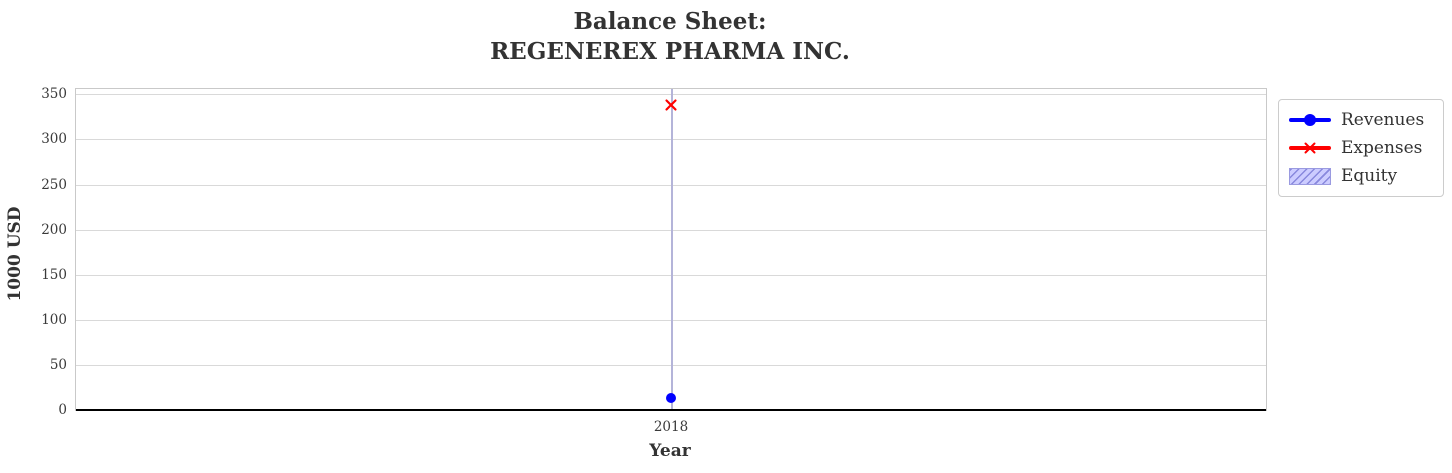  I want to click on legend: Revenues Expenses Equity, so click(1361, 148).